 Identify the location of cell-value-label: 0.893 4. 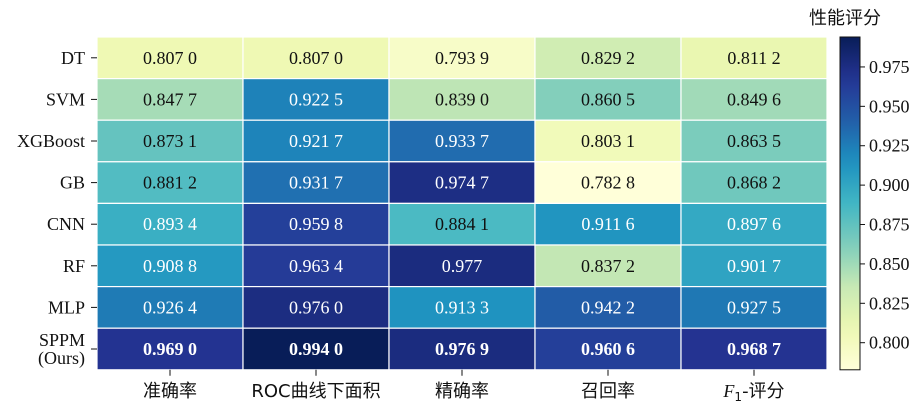
(170, 224).